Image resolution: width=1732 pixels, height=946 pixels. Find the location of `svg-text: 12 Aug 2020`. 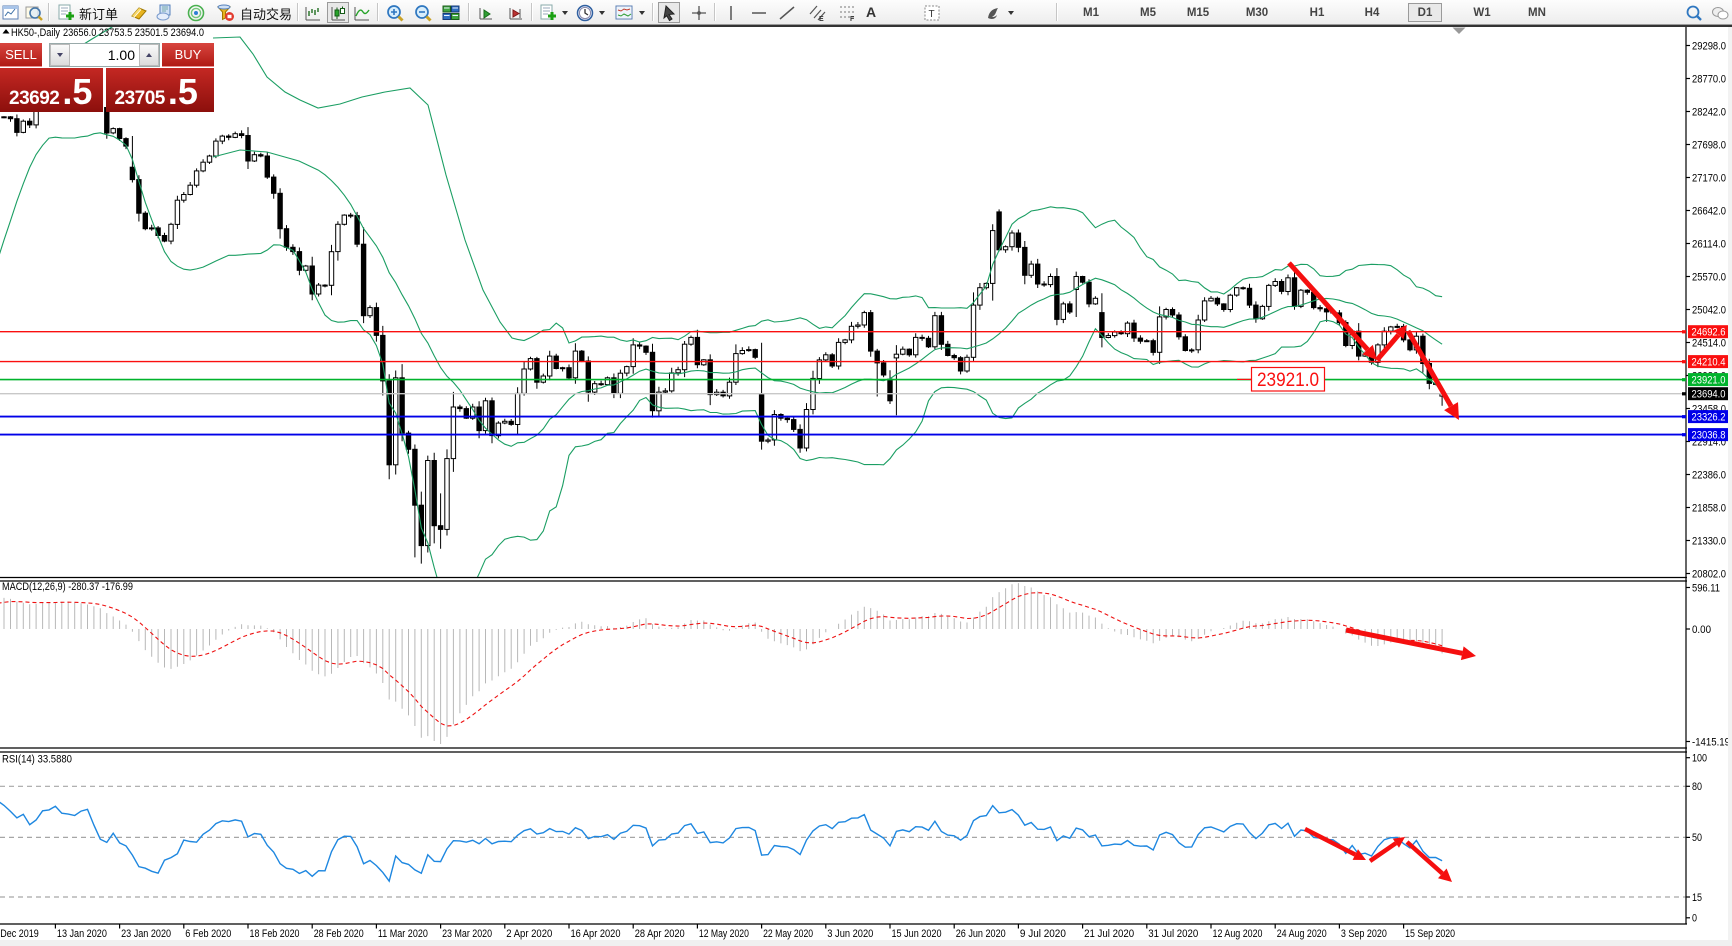

svg-text: 12 Aug 2020 is located at coordinates (1238, 934).